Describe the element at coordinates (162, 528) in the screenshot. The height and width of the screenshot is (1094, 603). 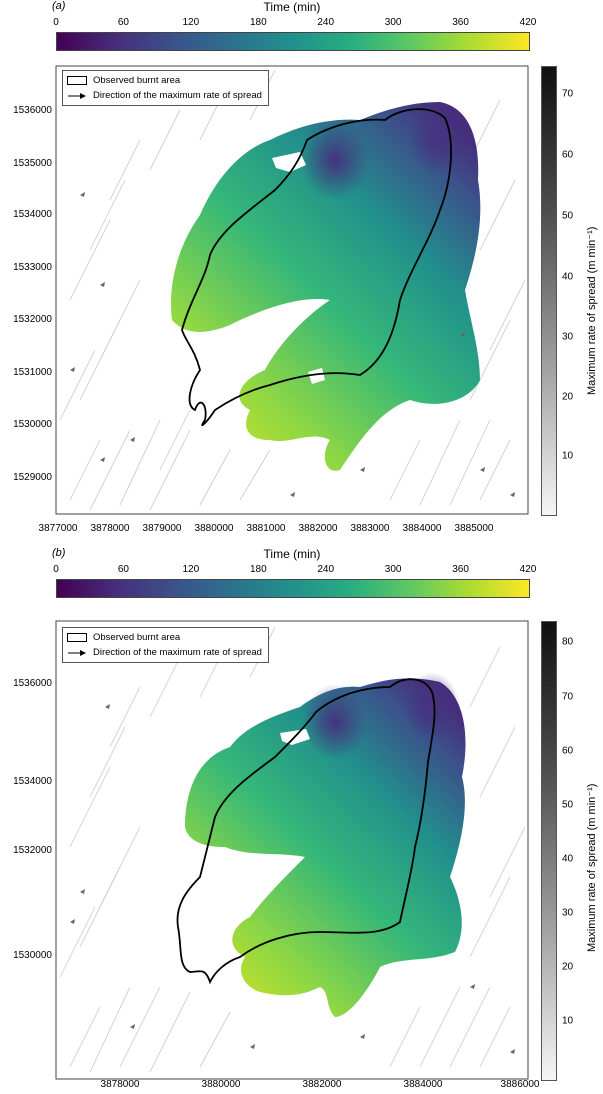
I see `x-tick: 3879000` at that location.